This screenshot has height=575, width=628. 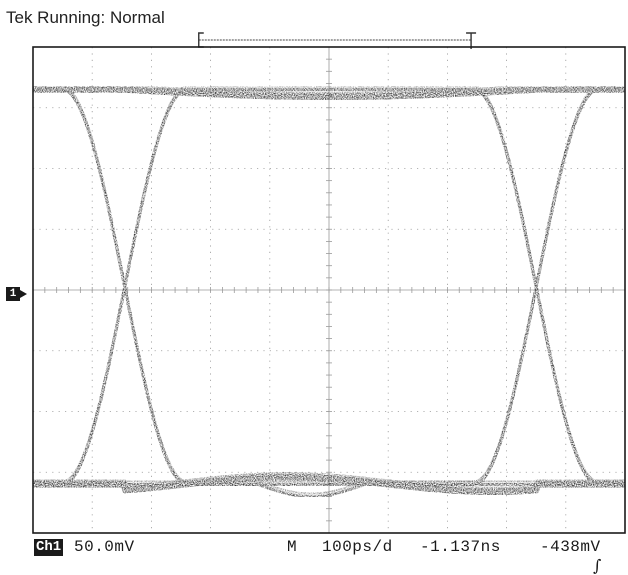 What do you see at coordinates (23, 294) in the screenshot?
I see `ground-arrow-icon` at bounding box center [23, 294].